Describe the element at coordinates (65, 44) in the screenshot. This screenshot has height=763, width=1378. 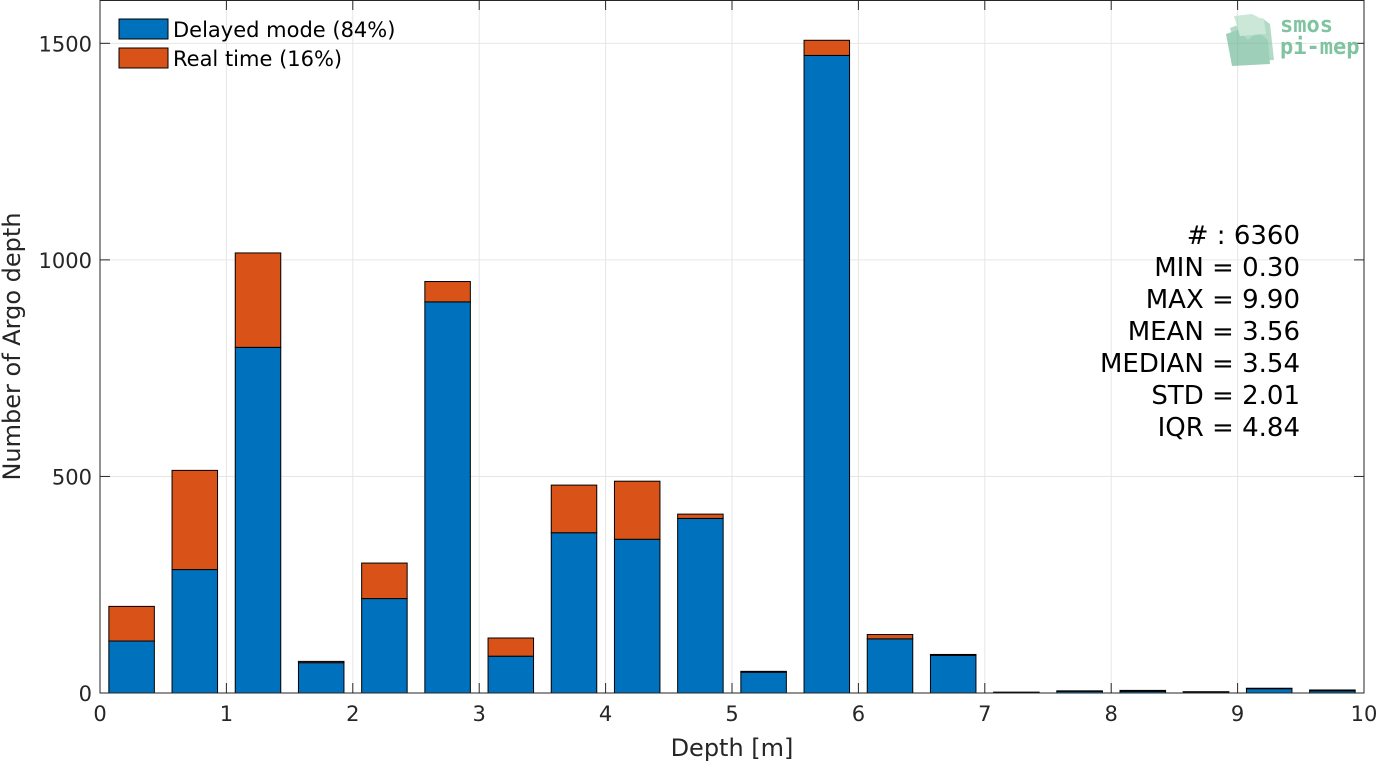
I see `y-tick-label: 1500` at that location.